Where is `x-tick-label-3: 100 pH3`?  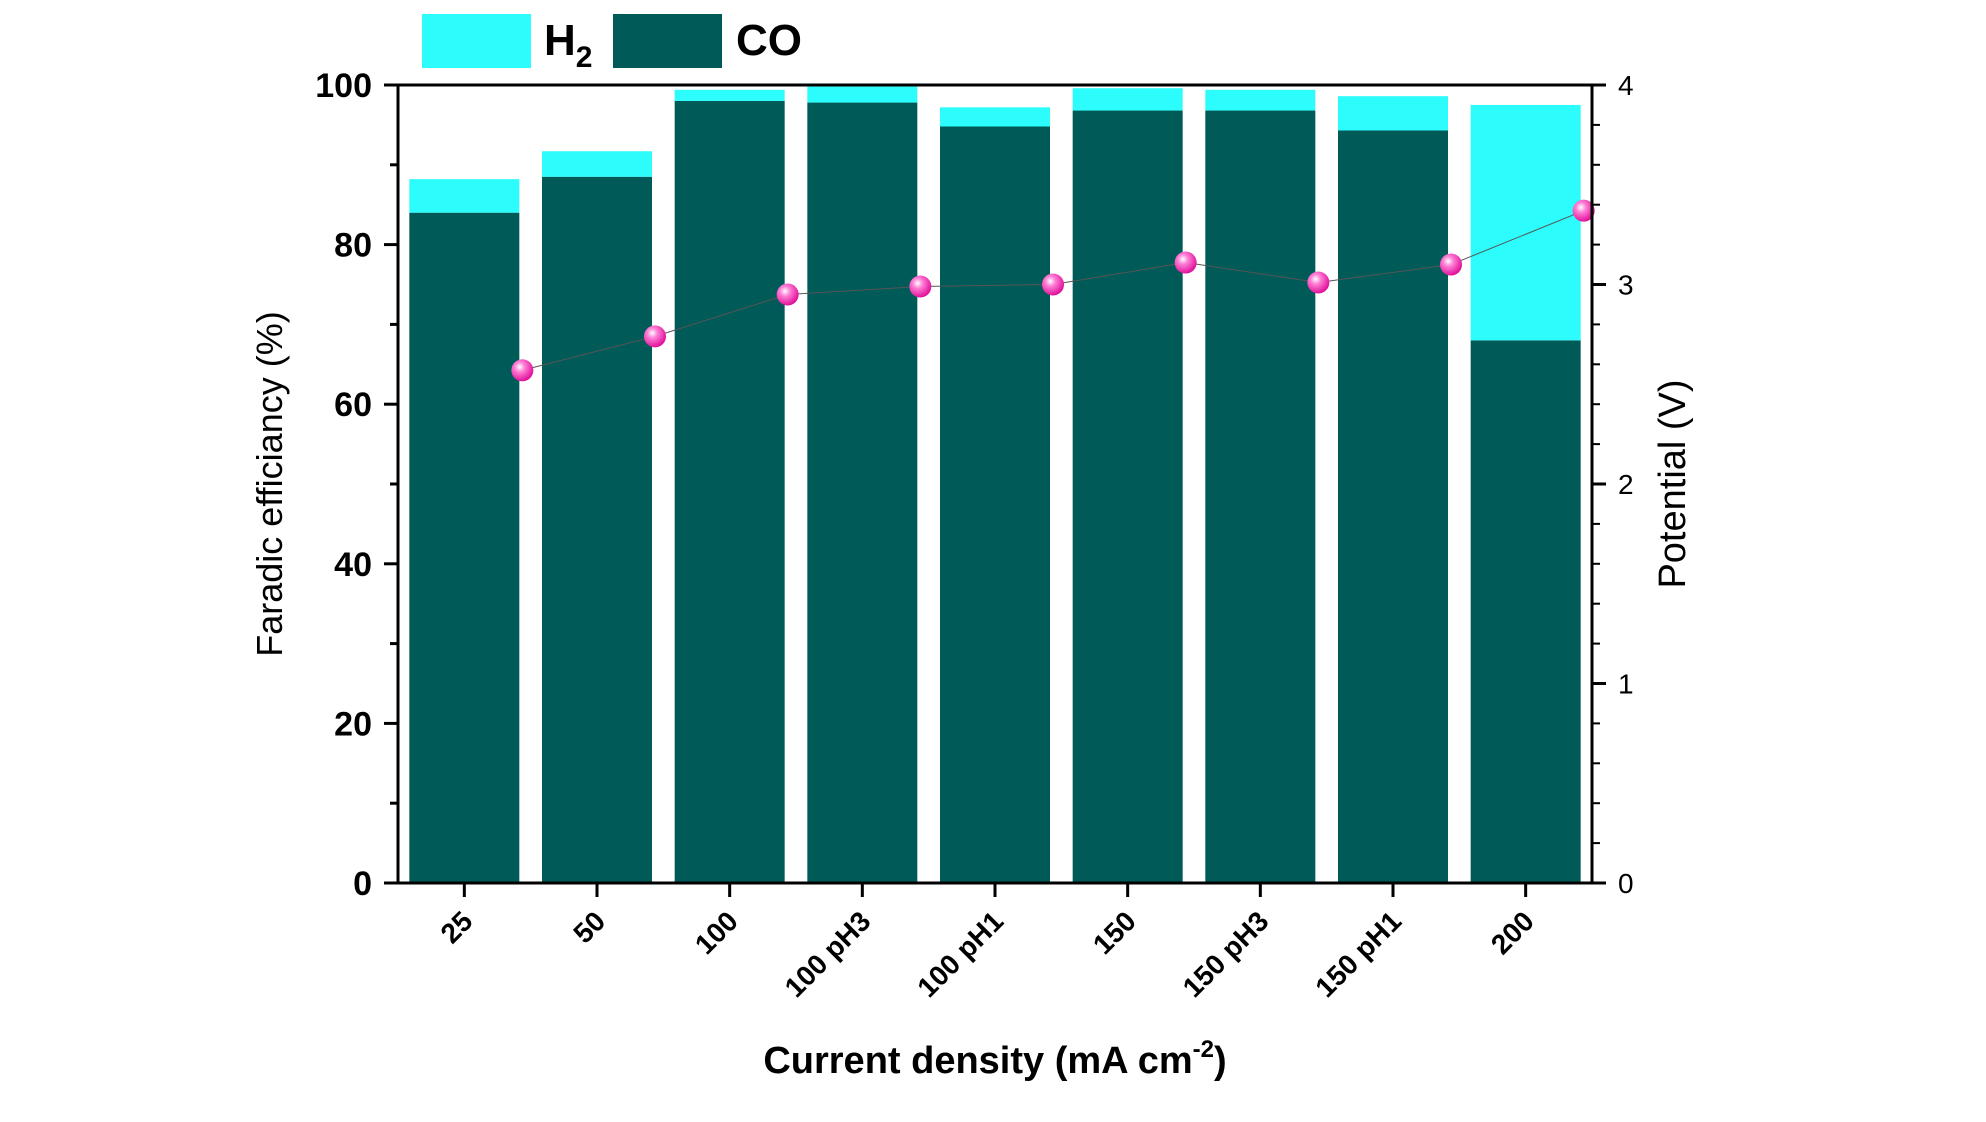
x-tick-label-3: 100 pH3 is located at coordinates (828, 954).